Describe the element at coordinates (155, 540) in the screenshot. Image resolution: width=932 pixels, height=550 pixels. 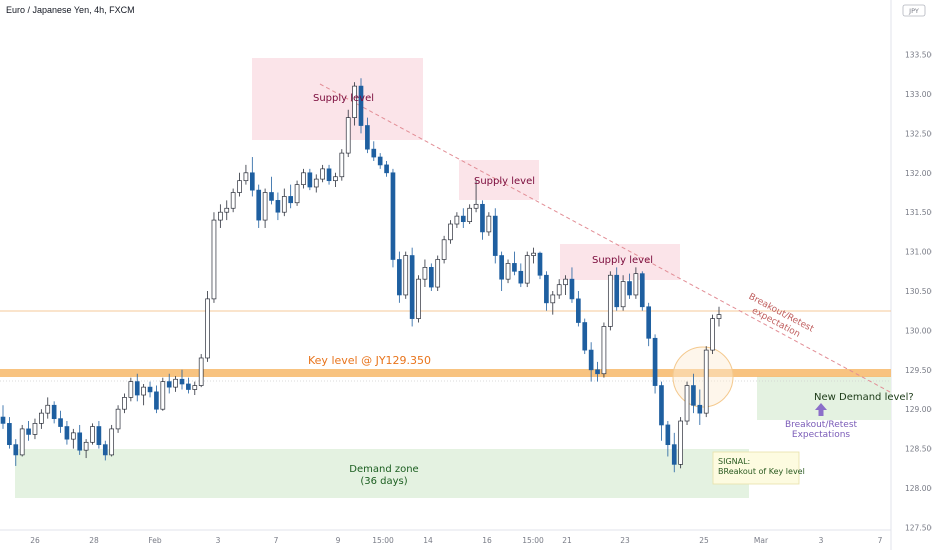
I see `x-tick-label: Feb` at that location.